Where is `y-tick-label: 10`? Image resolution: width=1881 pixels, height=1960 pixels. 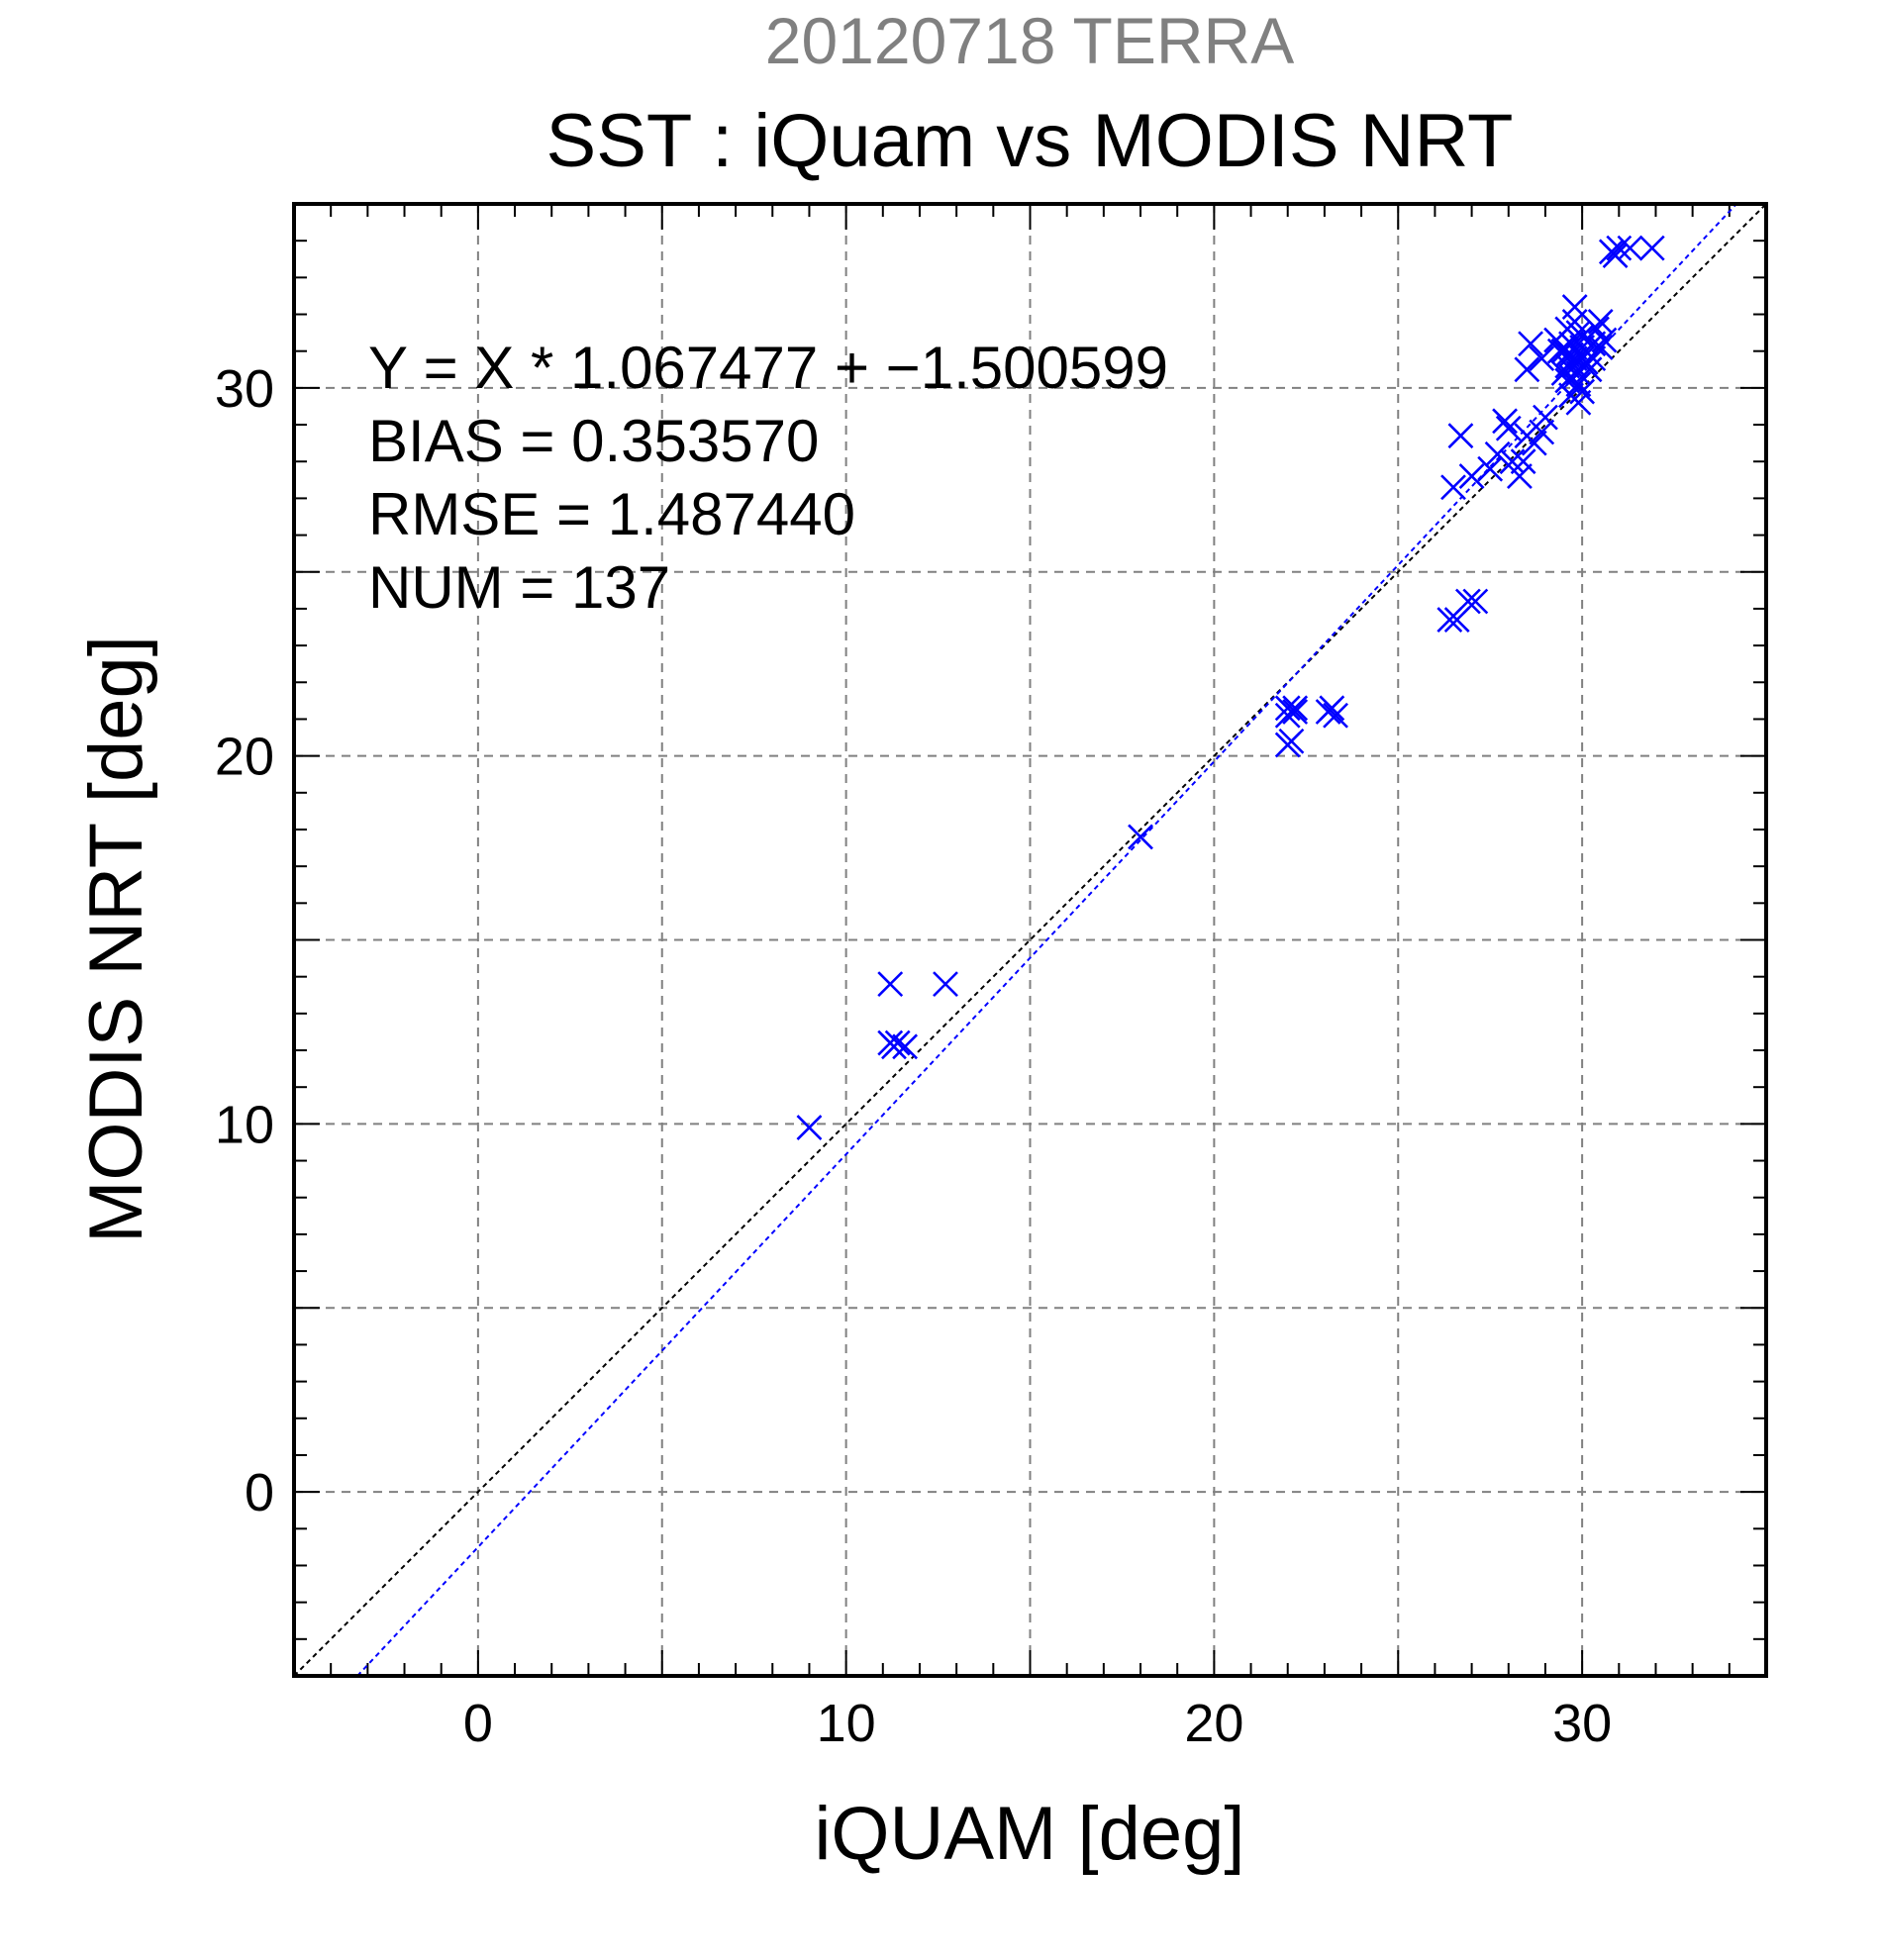 y-tick-label: 10 is located at coordinates (245, 1124).